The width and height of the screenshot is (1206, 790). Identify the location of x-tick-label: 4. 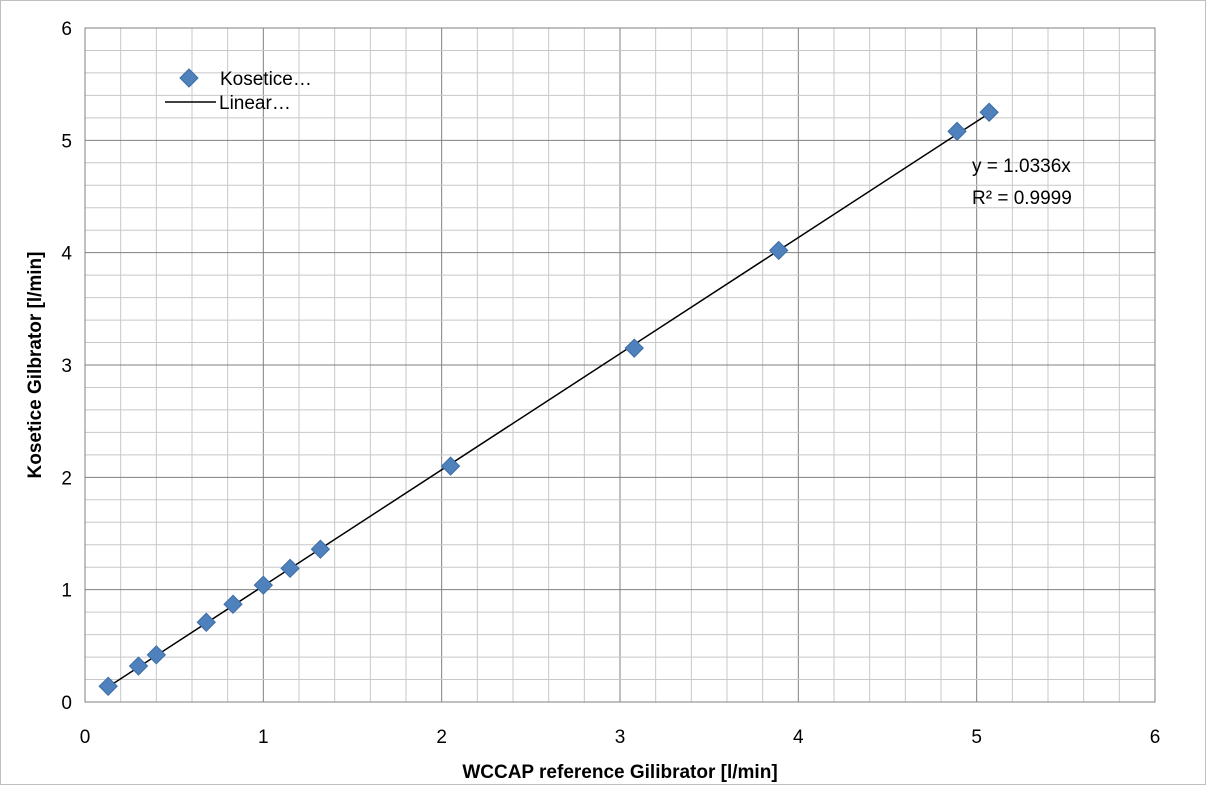
(798, 737).